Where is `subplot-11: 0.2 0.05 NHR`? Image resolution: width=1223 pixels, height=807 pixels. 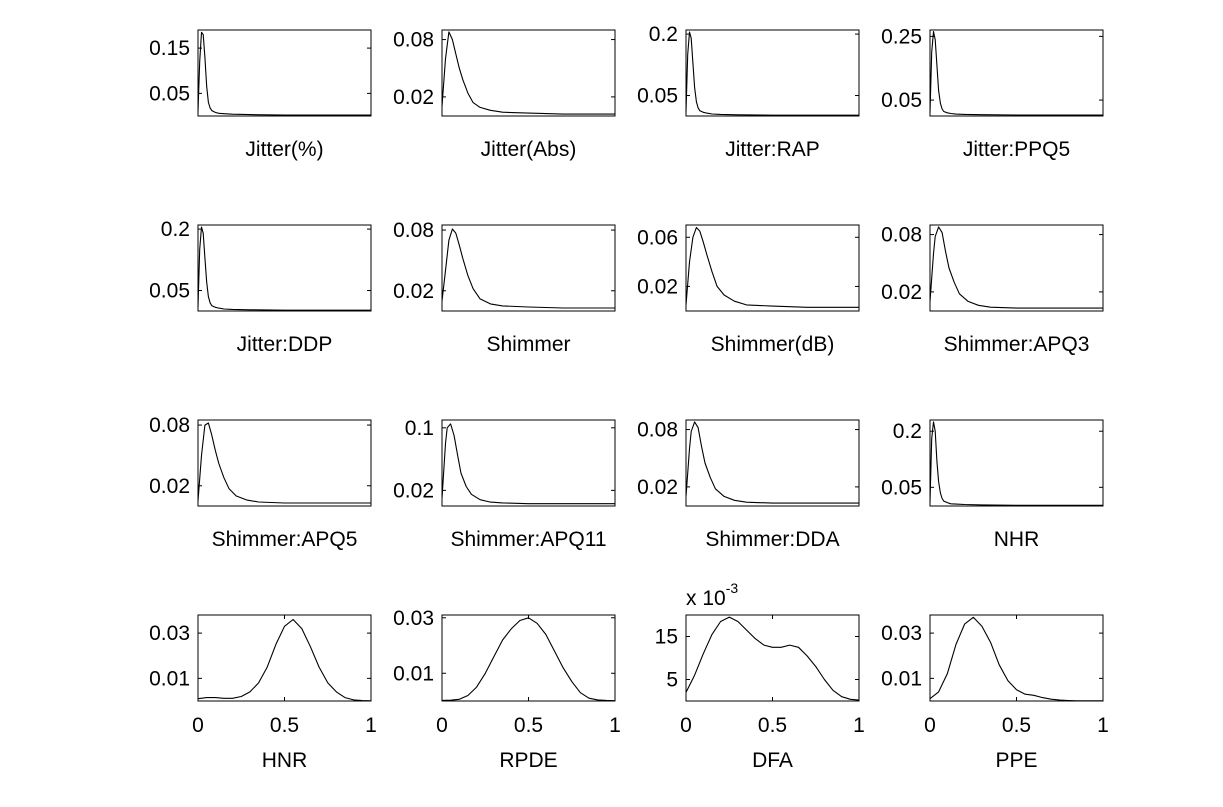 subplot-11: 0.2 0.05 NHR is located at coordinates (992, 485).